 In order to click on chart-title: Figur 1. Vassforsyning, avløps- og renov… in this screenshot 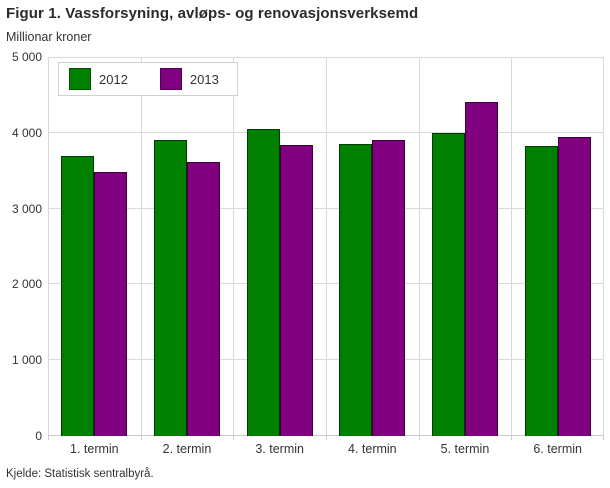, I will do `click(212, 13)`.